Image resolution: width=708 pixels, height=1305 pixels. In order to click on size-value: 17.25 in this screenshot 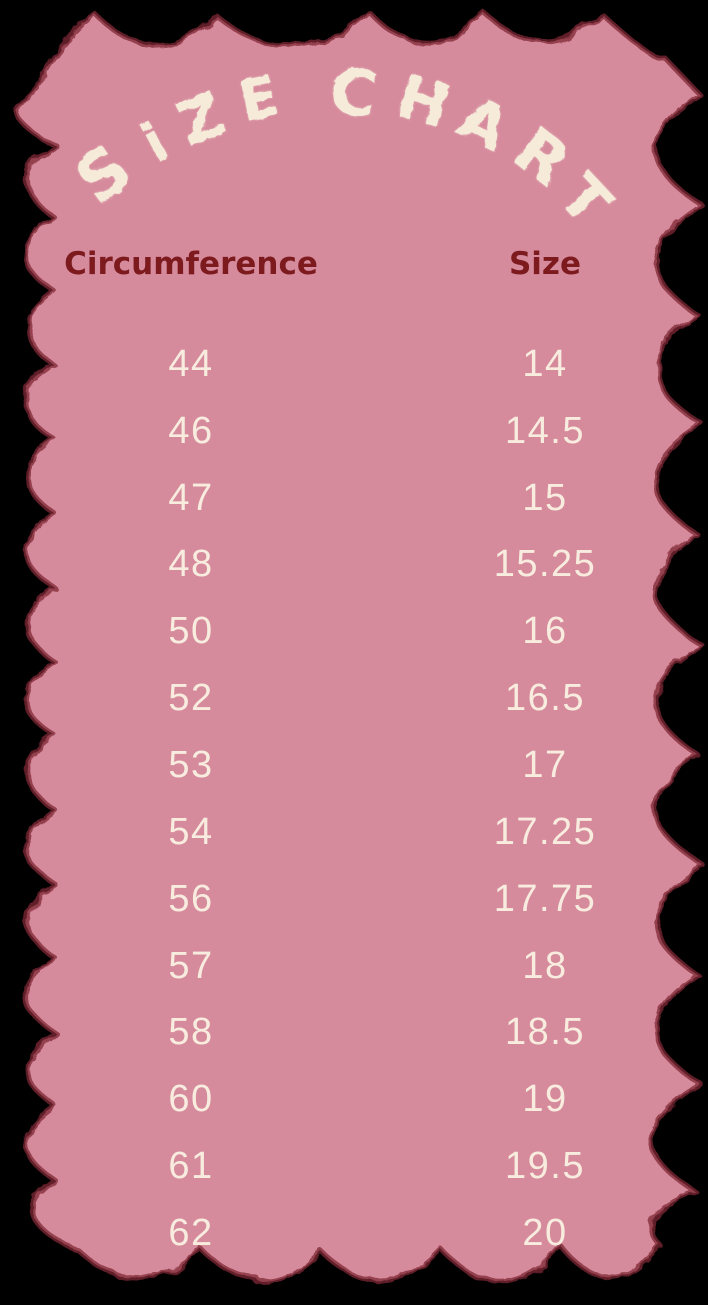, I will do `click(545, 831)`.